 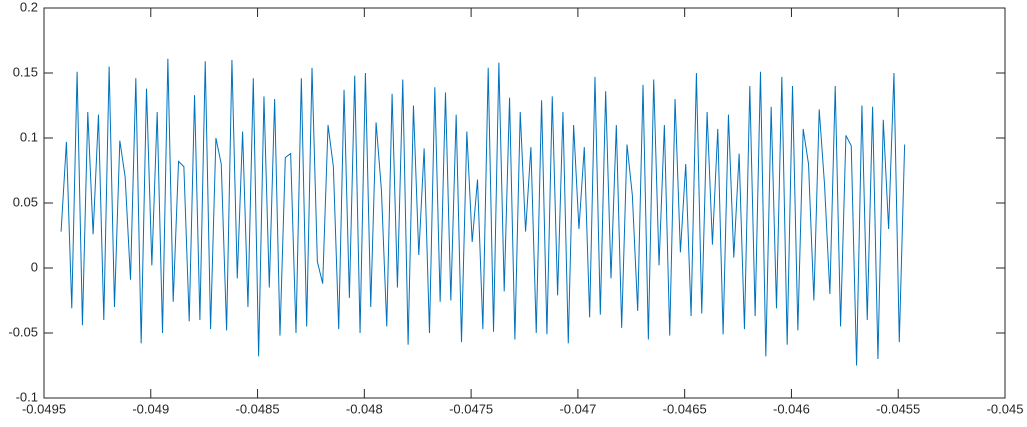 What do you see at coordinates (577, 408) in the screenshot?
I see `x-tick-label: -0.047` at bounding box center [577, 408].